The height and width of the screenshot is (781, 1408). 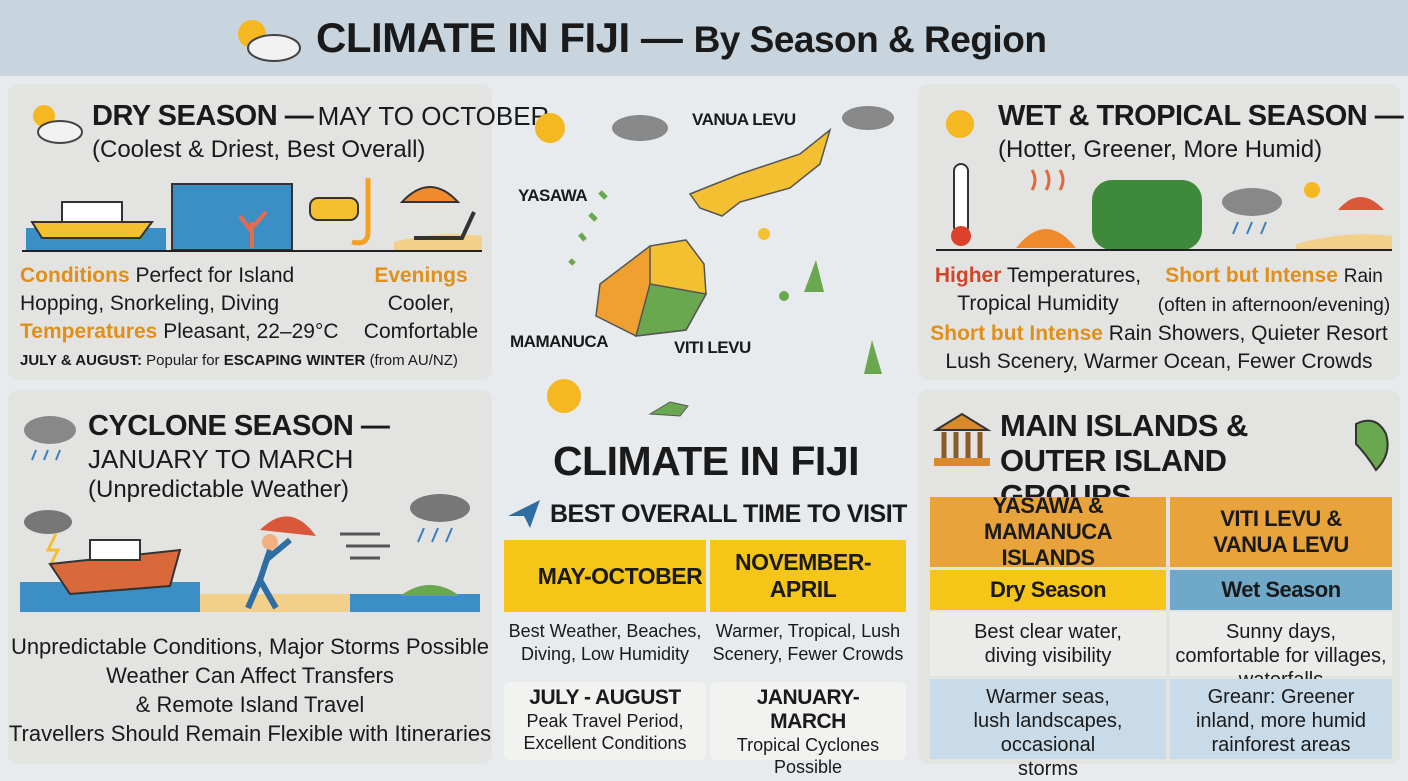 What do you see at coordinates (808, 756) in the screenshot?
I see `card-text: Tropical Cyclones Possible` at bounding box center [808, 756].